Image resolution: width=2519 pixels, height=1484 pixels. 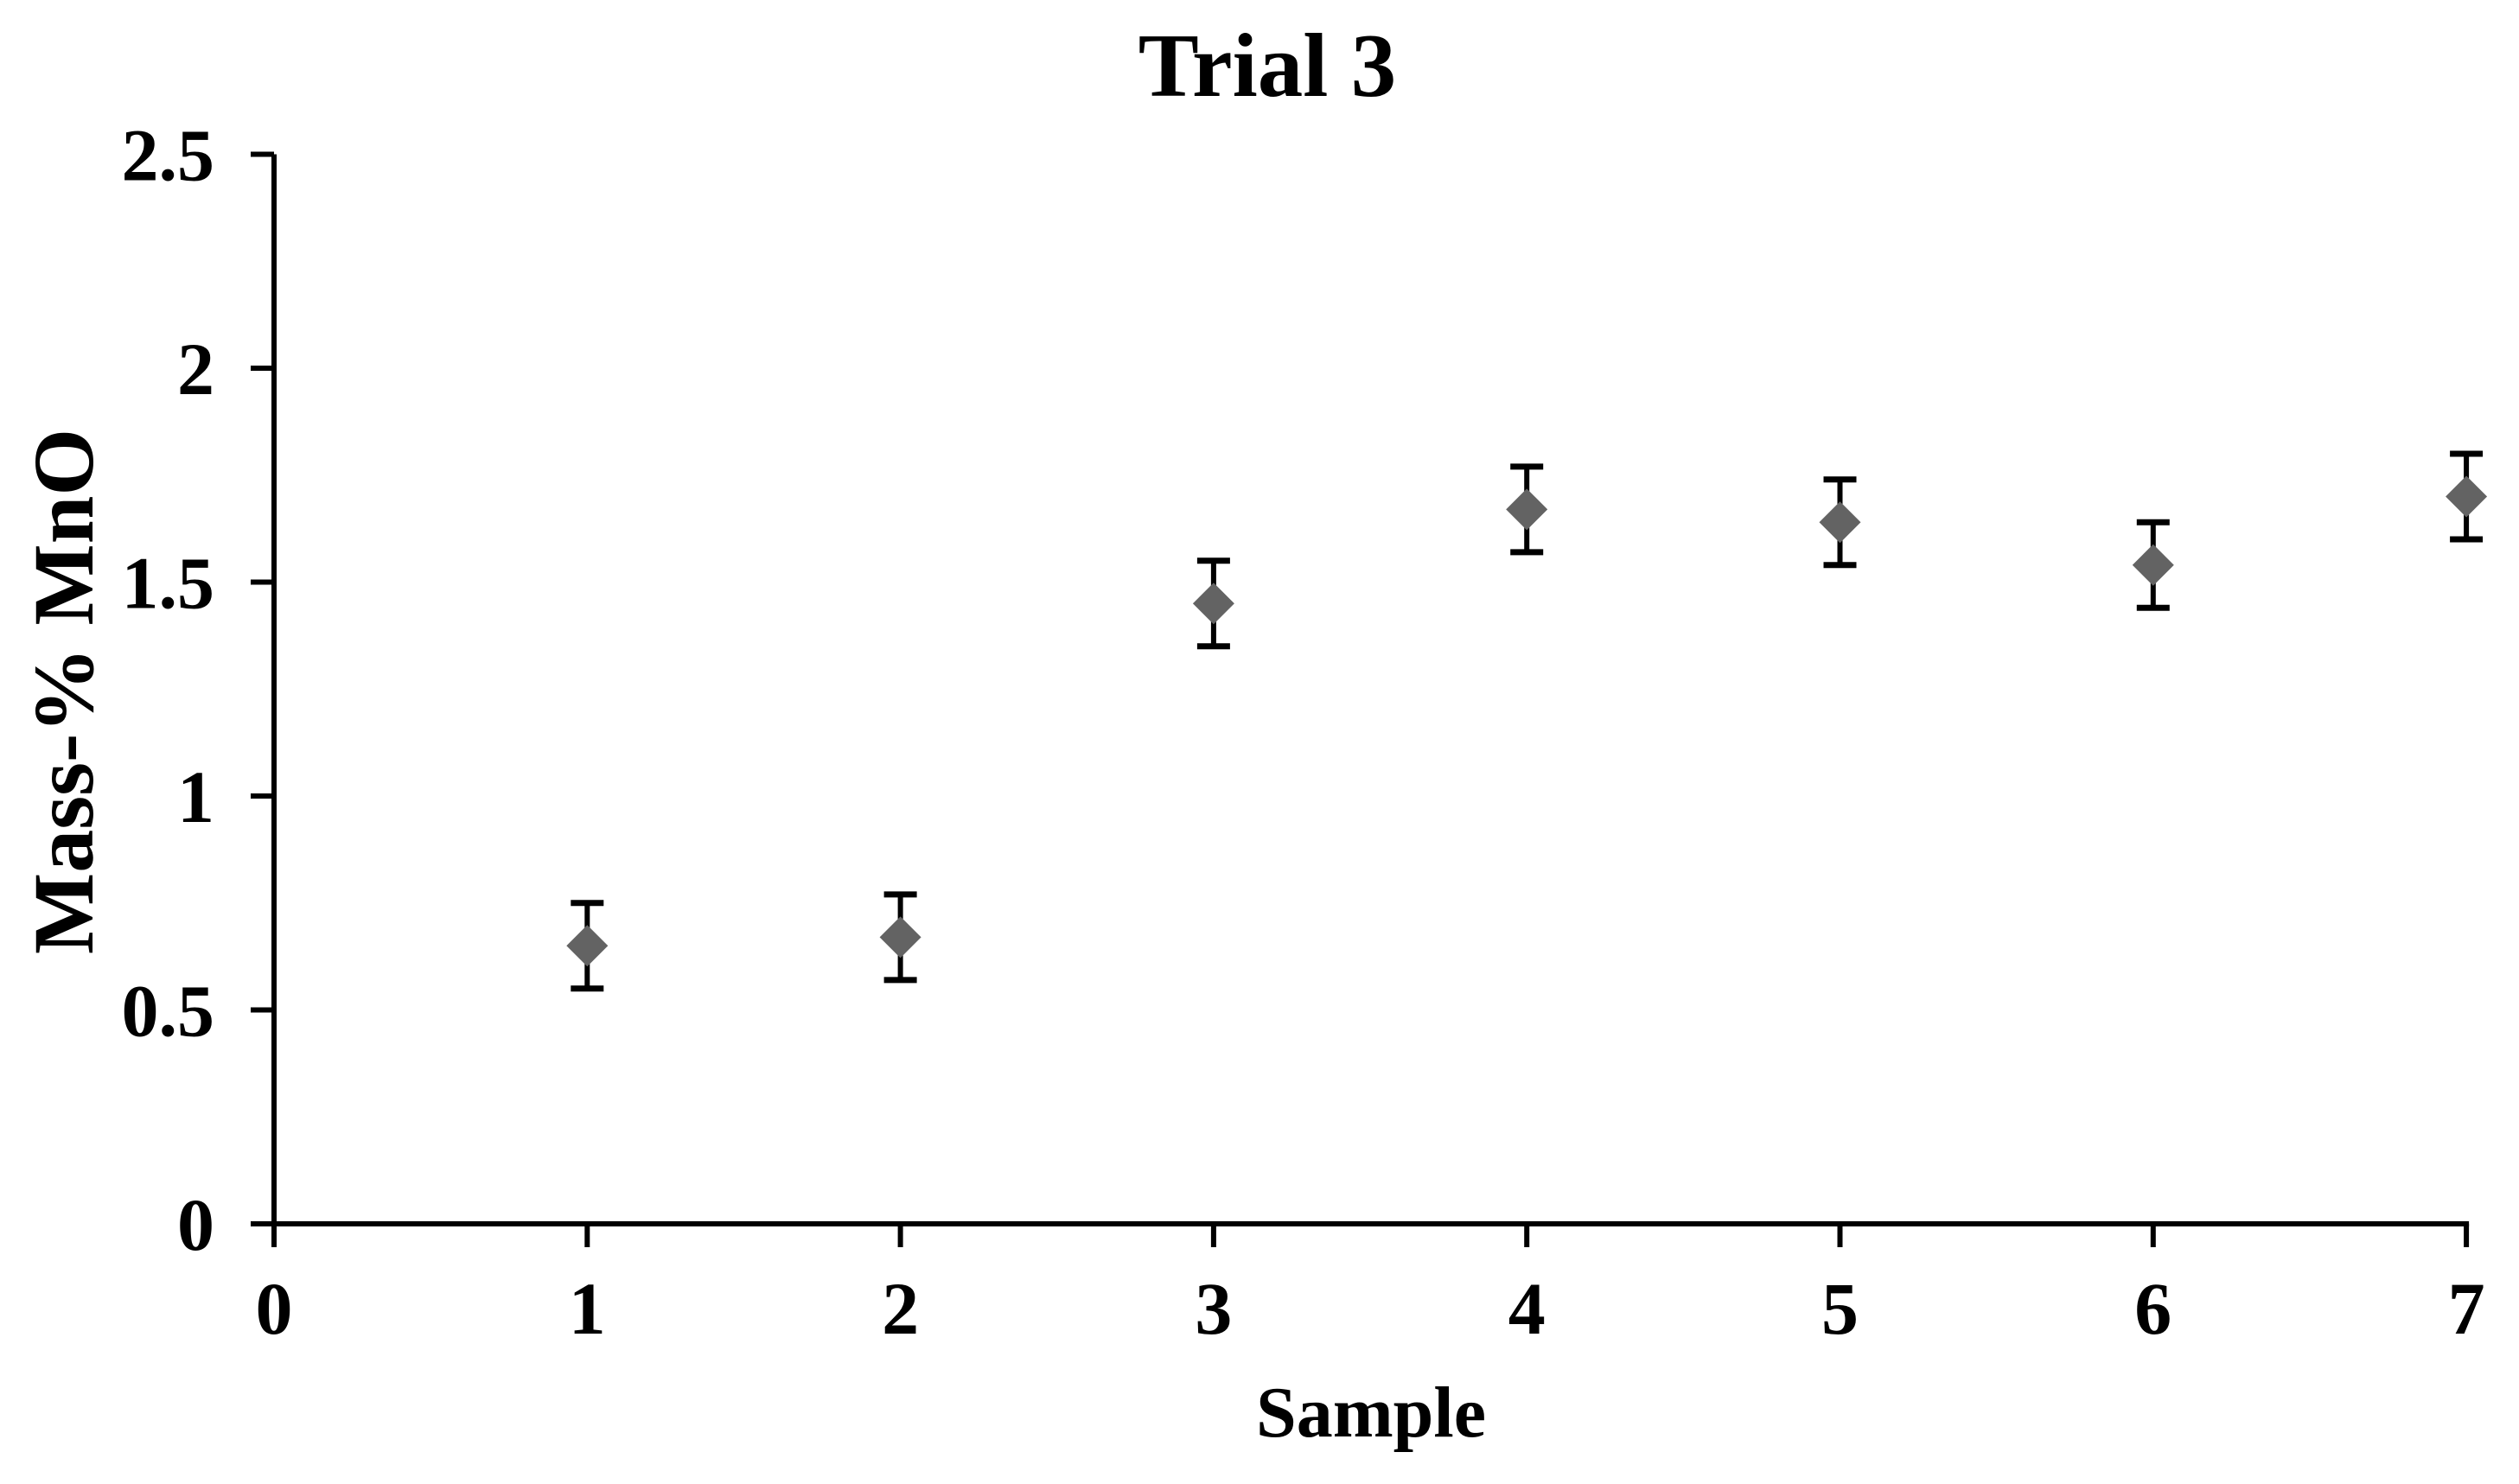 What do you see at coordinates (64, 691) in the screenshot?
I see `y-axis-label: Mass-% MnO` at bounding box center [64, 691].